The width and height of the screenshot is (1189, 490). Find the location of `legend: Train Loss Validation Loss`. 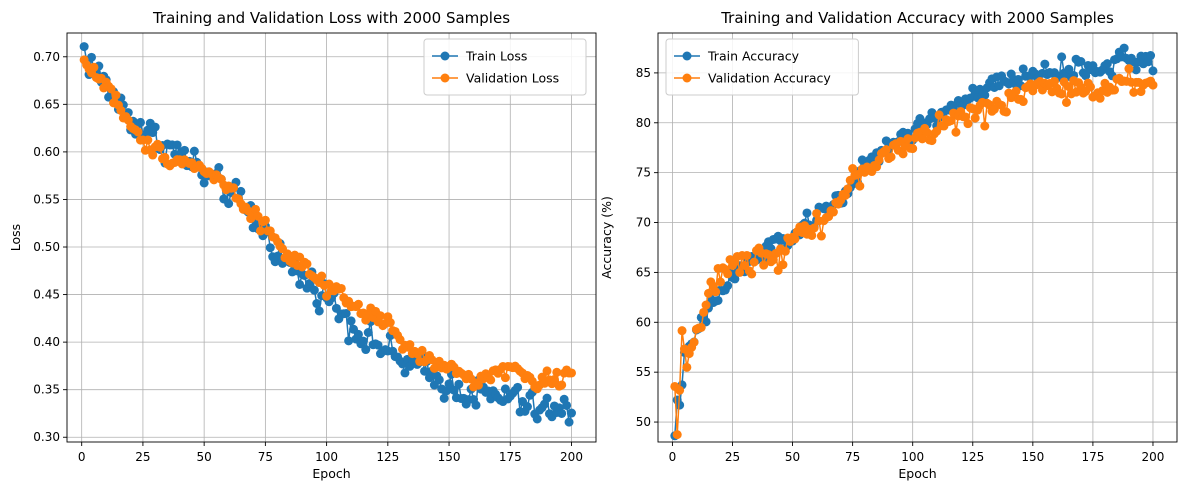

legend: Train Loss Validation Loss is located at coordinates (505, 67).